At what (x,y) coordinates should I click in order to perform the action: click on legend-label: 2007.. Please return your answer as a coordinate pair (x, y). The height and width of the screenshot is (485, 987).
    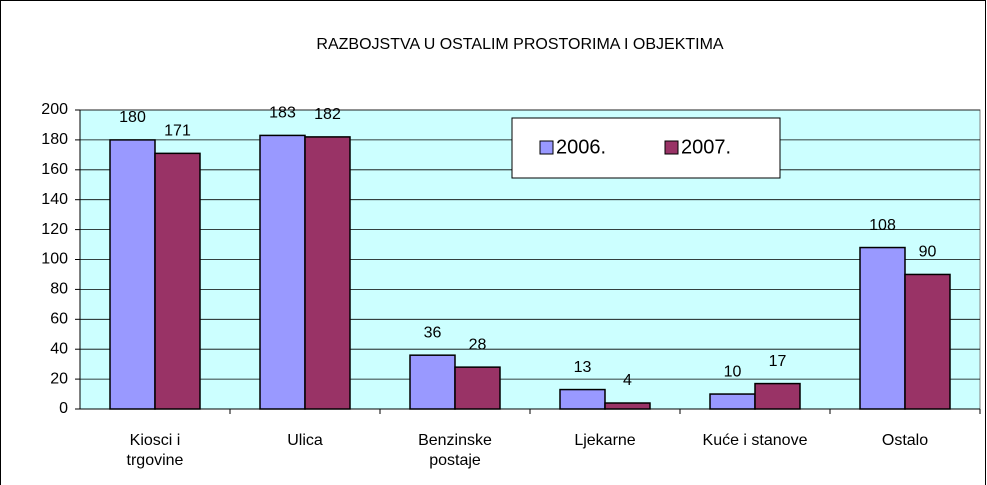
    Looking at the image, I should click on (706, 147).